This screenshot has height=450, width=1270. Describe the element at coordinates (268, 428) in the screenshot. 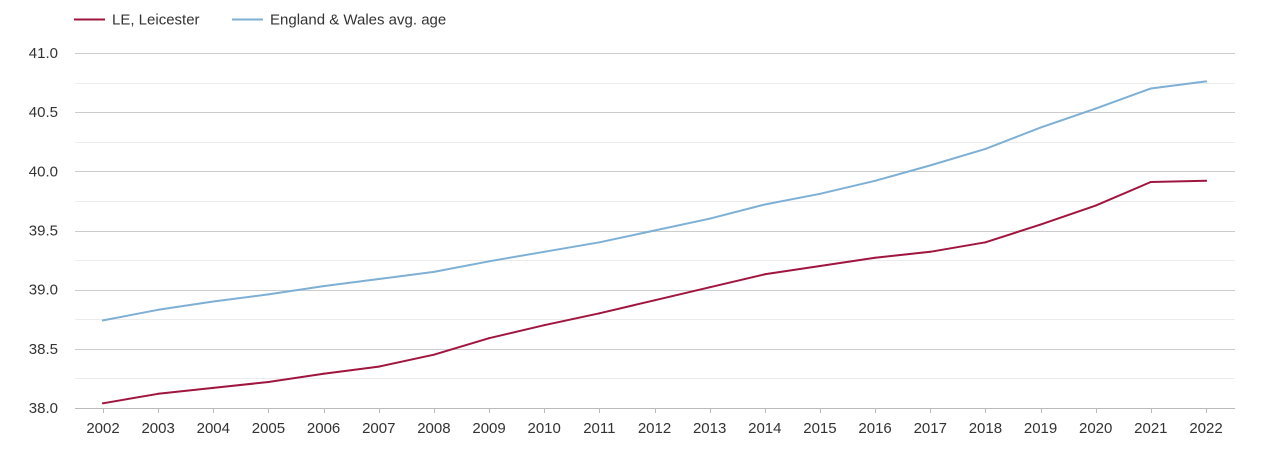

I see `x-tick-label: 2005` at that location.